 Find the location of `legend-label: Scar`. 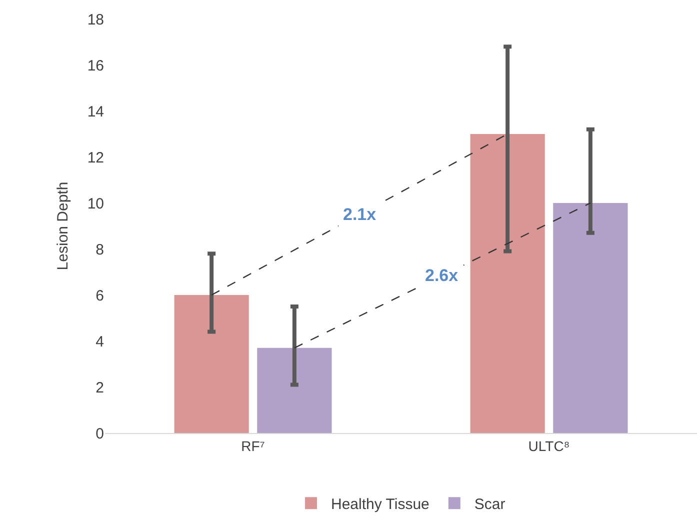

legend-label: Scar is located at coordinates (490, 504).